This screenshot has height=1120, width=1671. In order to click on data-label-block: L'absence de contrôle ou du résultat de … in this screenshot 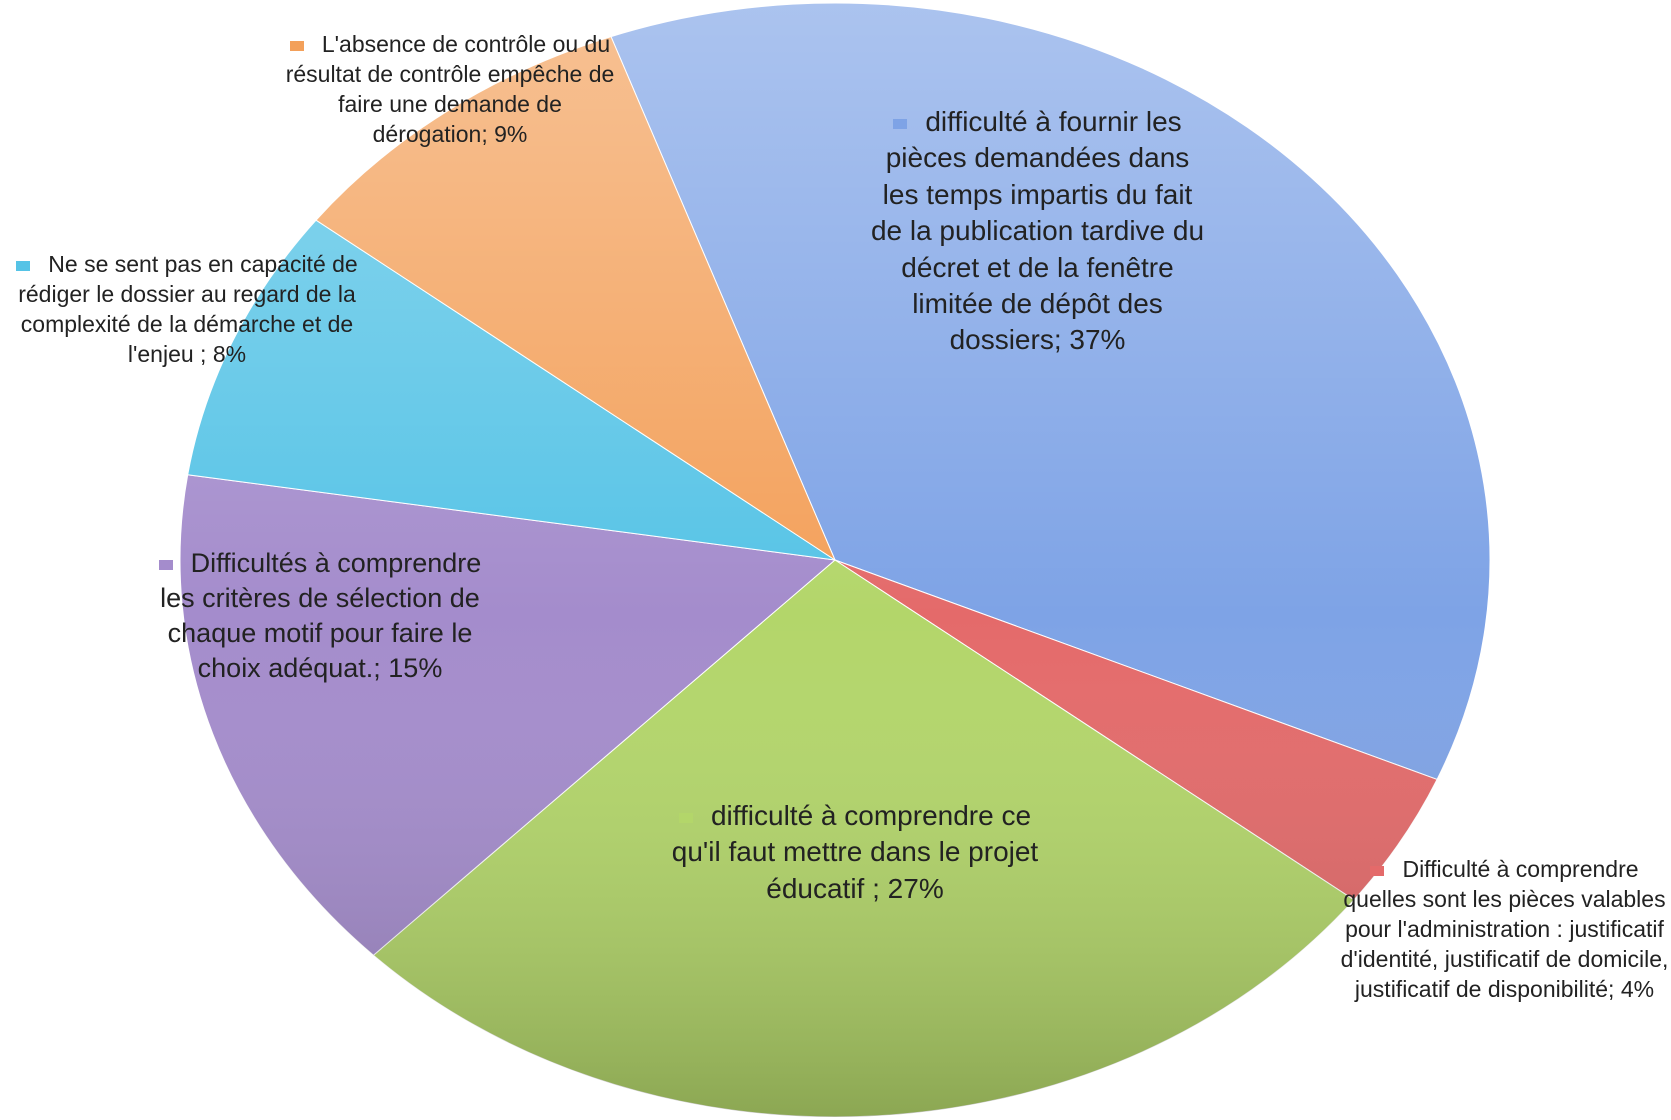, I will do `click(450, 90)`.